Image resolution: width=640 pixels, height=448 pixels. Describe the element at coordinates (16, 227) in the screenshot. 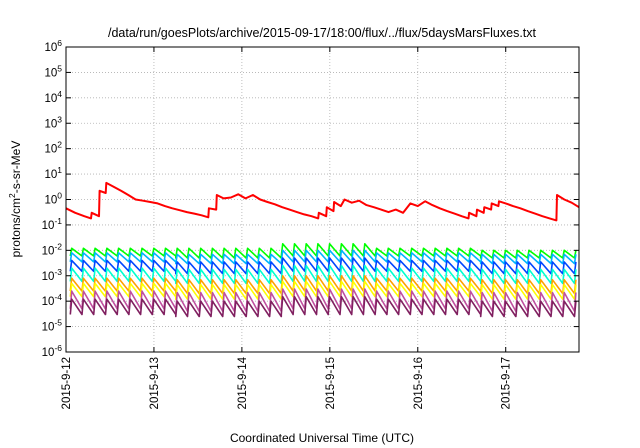

I see `y-axis-label-main: protons/cm` at that location.